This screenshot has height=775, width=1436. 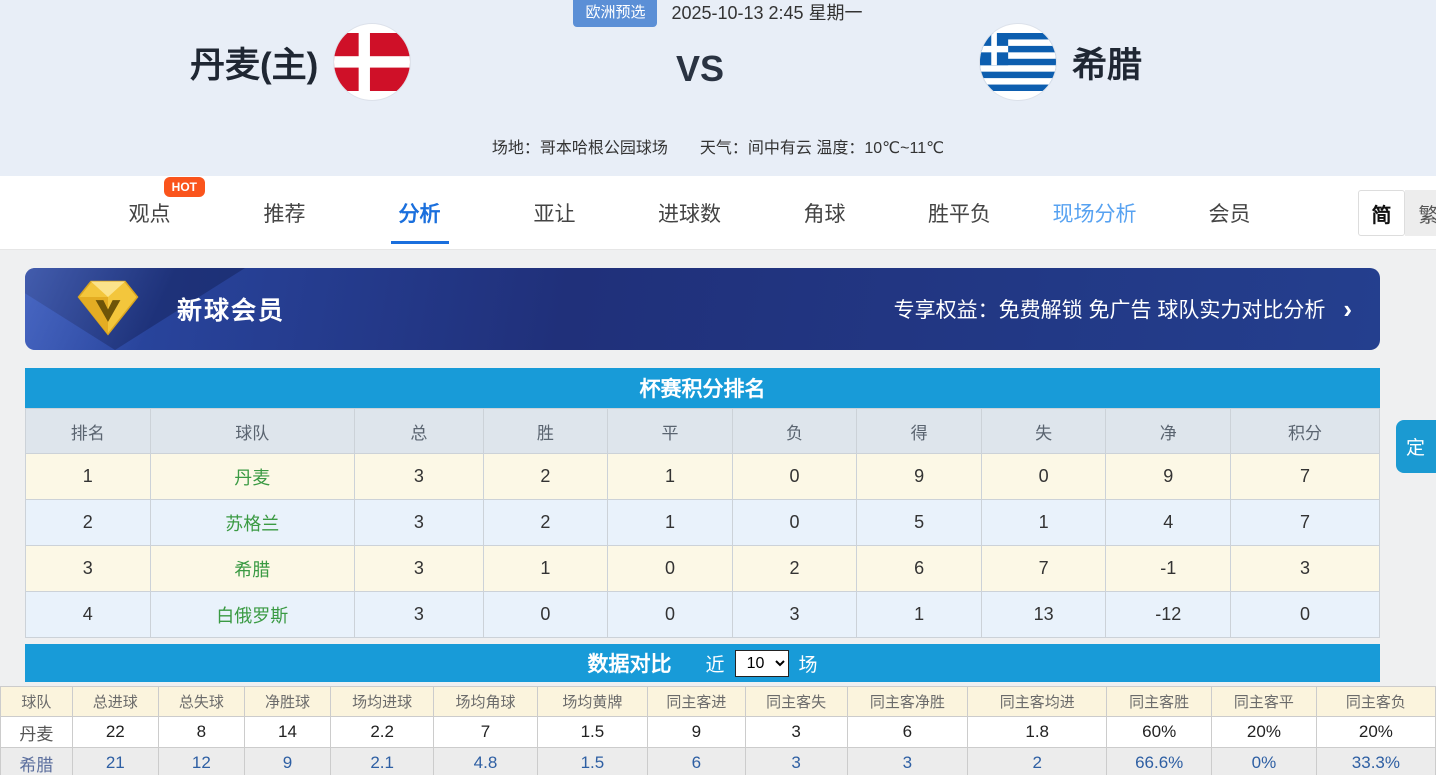 I want to click on column-header: 失, so click(x=1043, y=431).